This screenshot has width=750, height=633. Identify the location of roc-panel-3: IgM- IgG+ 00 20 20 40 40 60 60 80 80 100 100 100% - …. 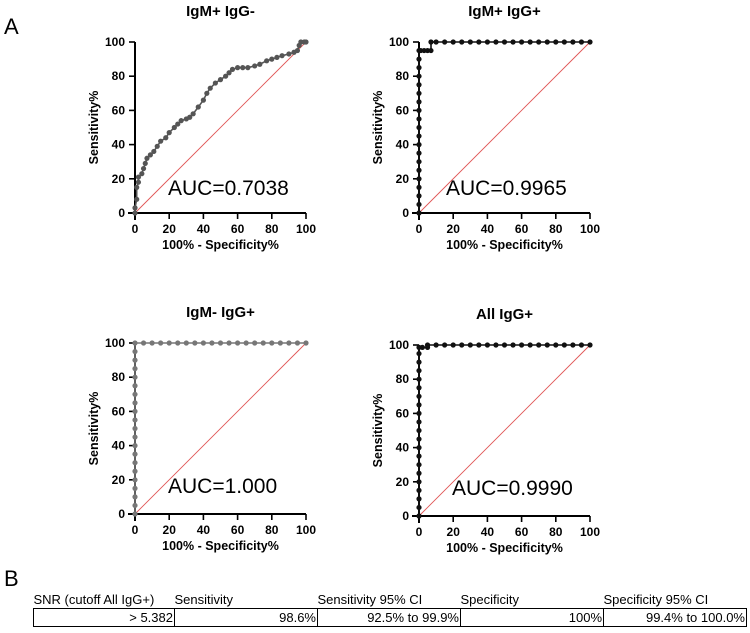
(201, 428).